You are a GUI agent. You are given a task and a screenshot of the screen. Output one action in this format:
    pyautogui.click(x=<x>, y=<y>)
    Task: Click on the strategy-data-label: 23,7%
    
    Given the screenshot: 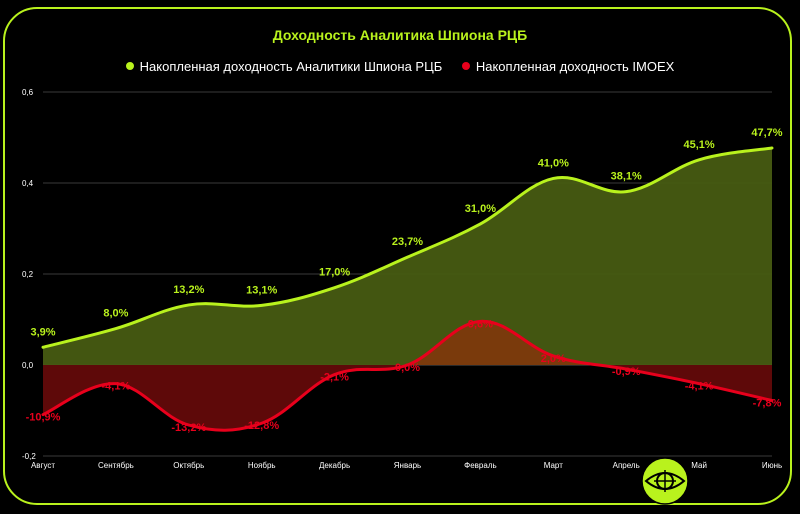 What is the action you would take?
    pyautogui.click(x=407, y=242)
    